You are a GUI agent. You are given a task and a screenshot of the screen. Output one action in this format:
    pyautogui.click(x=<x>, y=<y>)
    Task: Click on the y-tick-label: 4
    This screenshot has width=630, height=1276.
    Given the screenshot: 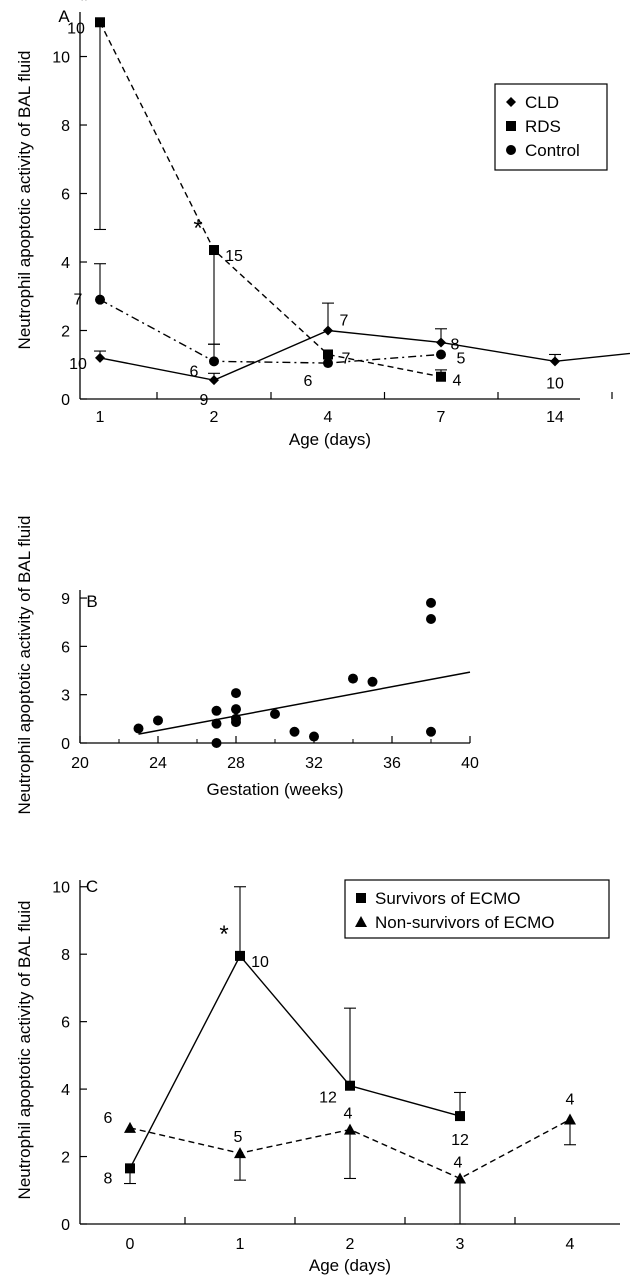 What is the action you would take?
    pyautogui.click(x=65, y=263)
    